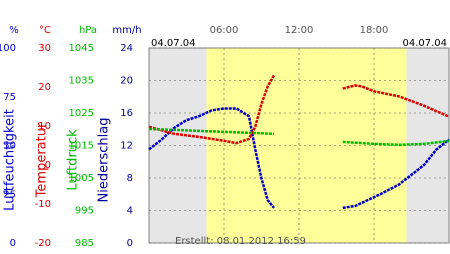 The width and height of the screenshot is (450, 254). Describe the element at coordinates (424, 43) in the screenshot. I see `date-right: 04.07.04` at that location.